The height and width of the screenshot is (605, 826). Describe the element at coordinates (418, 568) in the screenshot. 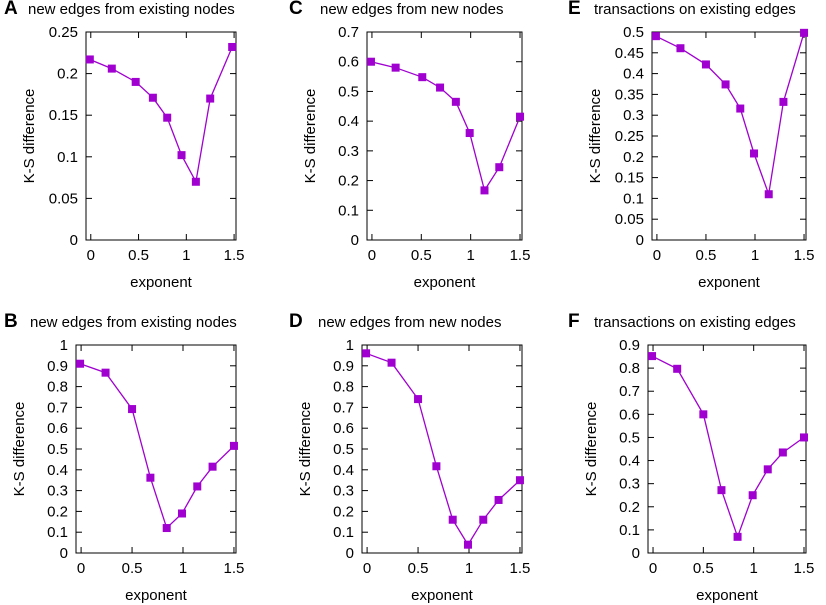

I see `x-tick-label: 0.5` at that location.